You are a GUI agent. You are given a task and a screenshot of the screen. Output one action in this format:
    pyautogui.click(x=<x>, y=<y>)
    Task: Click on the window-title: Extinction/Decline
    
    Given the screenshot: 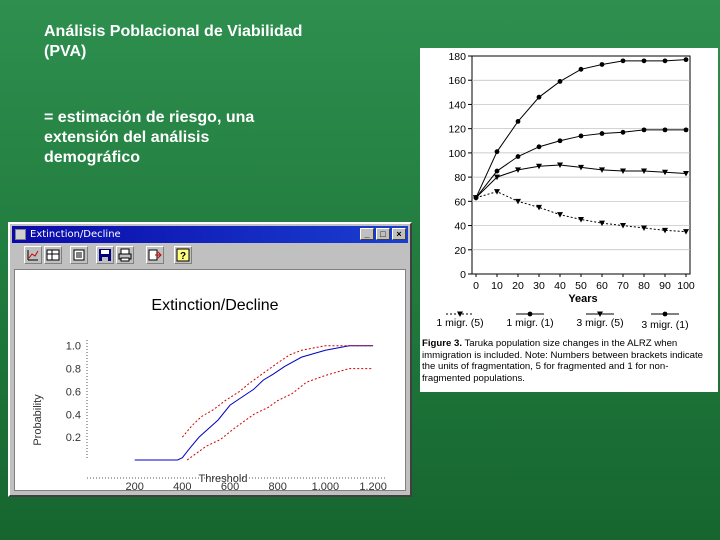 What is the action you would take?
    pyautogui.click(x=75, y=234)
    